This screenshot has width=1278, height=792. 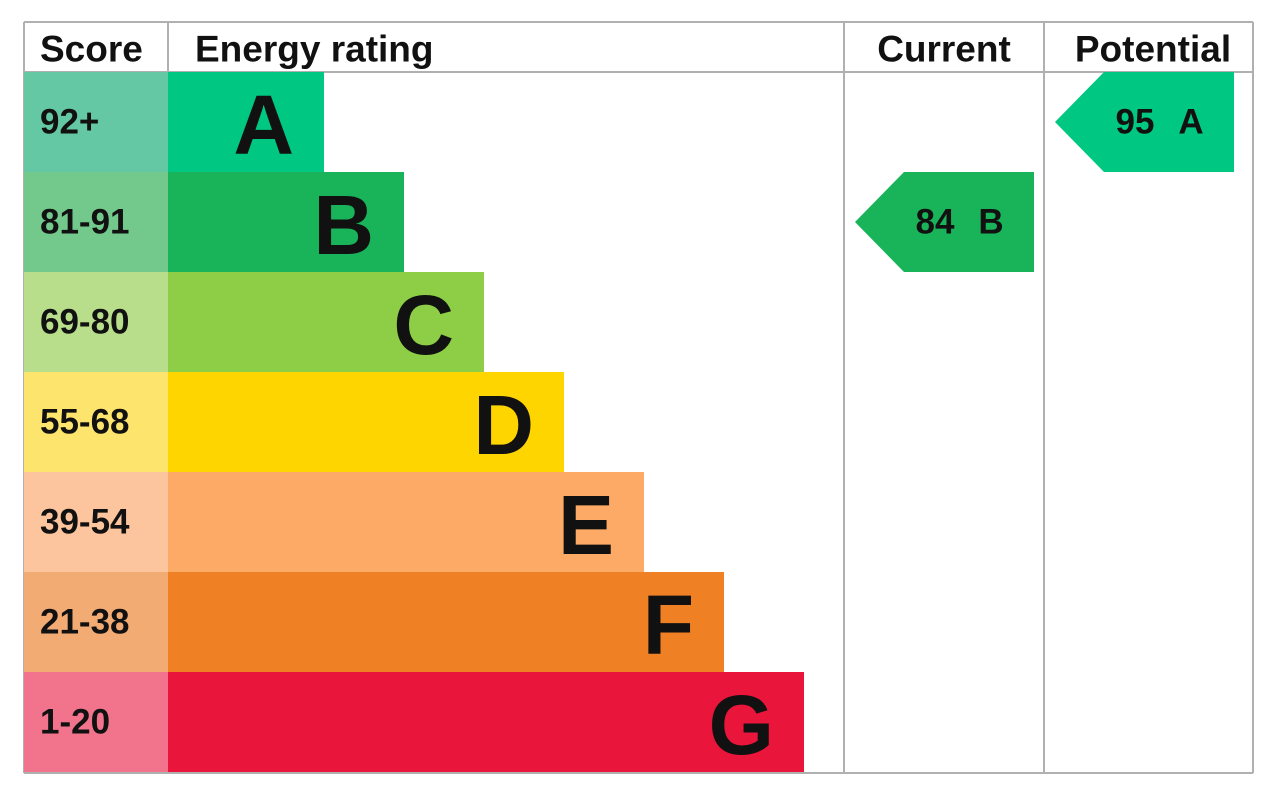 What do you see at coordinates (85, 622) in the screenshot?
I see `score-label: 21-38` at bounding box center [85, 622].